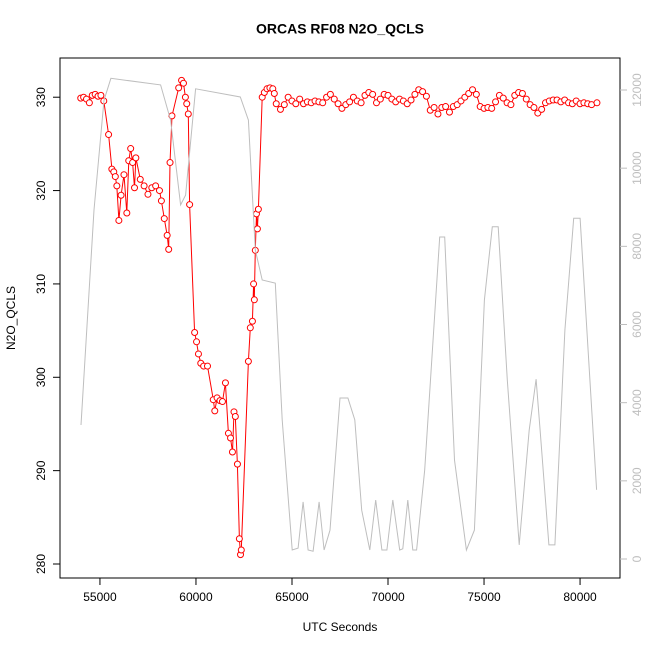 Image resolution: width=650 pixels, height=655 pixels. I want to click on y-axis-label: N2O_QCLS, so click(11, 318).